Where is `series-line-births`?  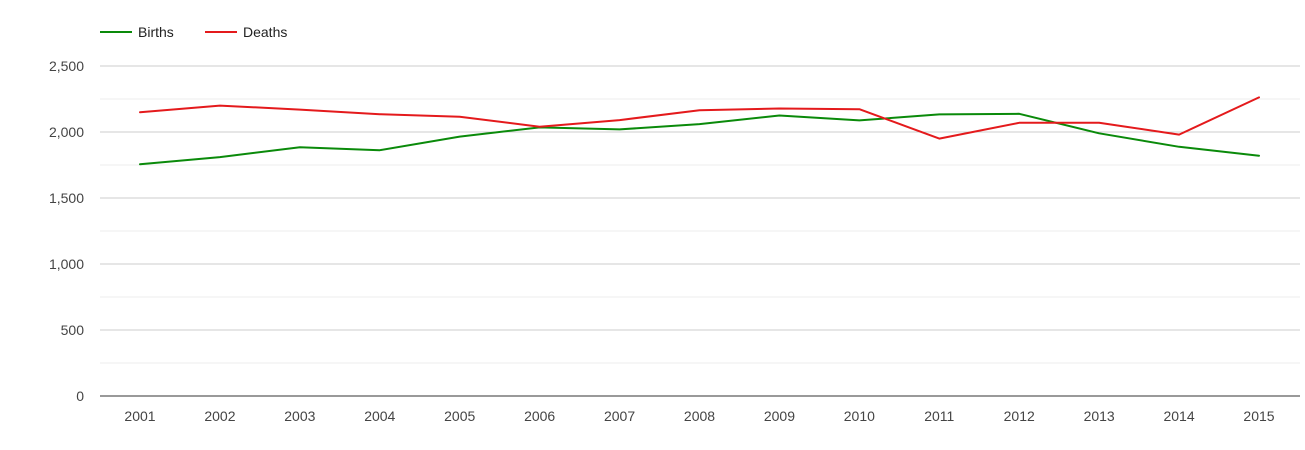
series-line-births is located at coordinates (699, 139).